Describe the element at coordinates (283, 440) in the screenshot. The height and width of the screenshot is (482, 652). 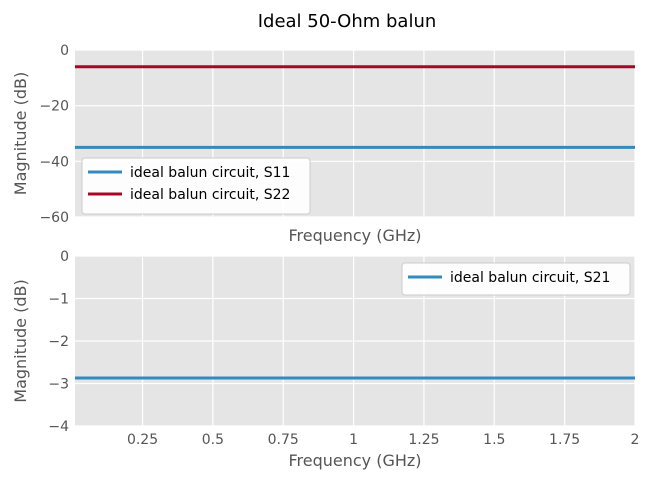
I see `x-tick-label: 0.75` at that location.